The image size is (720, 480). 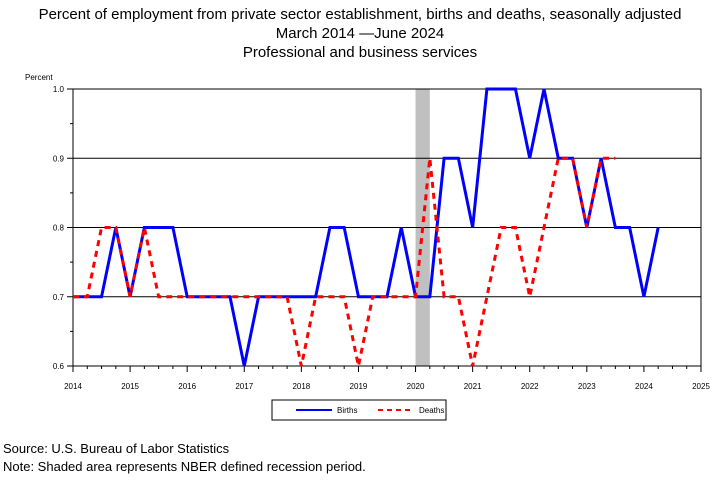 I want to click on x-tick-label: 2020, so click(x=416, y=386).